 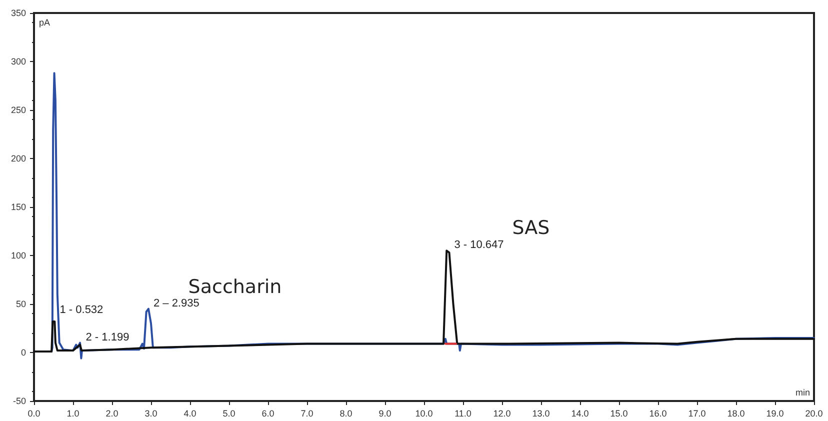 I want to click on x-tick-label: 3.0, so click(x=151, y=413).